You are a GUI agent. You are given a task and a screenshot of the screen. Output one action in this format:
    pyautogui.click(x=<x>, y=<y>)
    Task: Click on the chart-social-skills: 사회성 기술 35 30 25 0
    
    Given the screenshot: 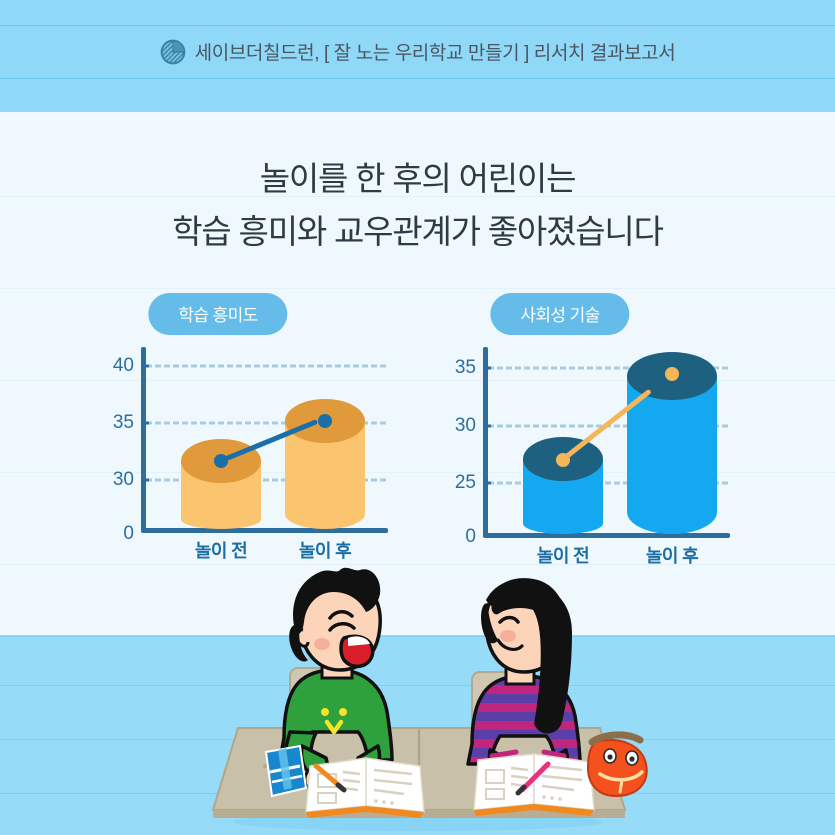 What is the action you would take?
    pyautogui.click(x=560, y=429)
    